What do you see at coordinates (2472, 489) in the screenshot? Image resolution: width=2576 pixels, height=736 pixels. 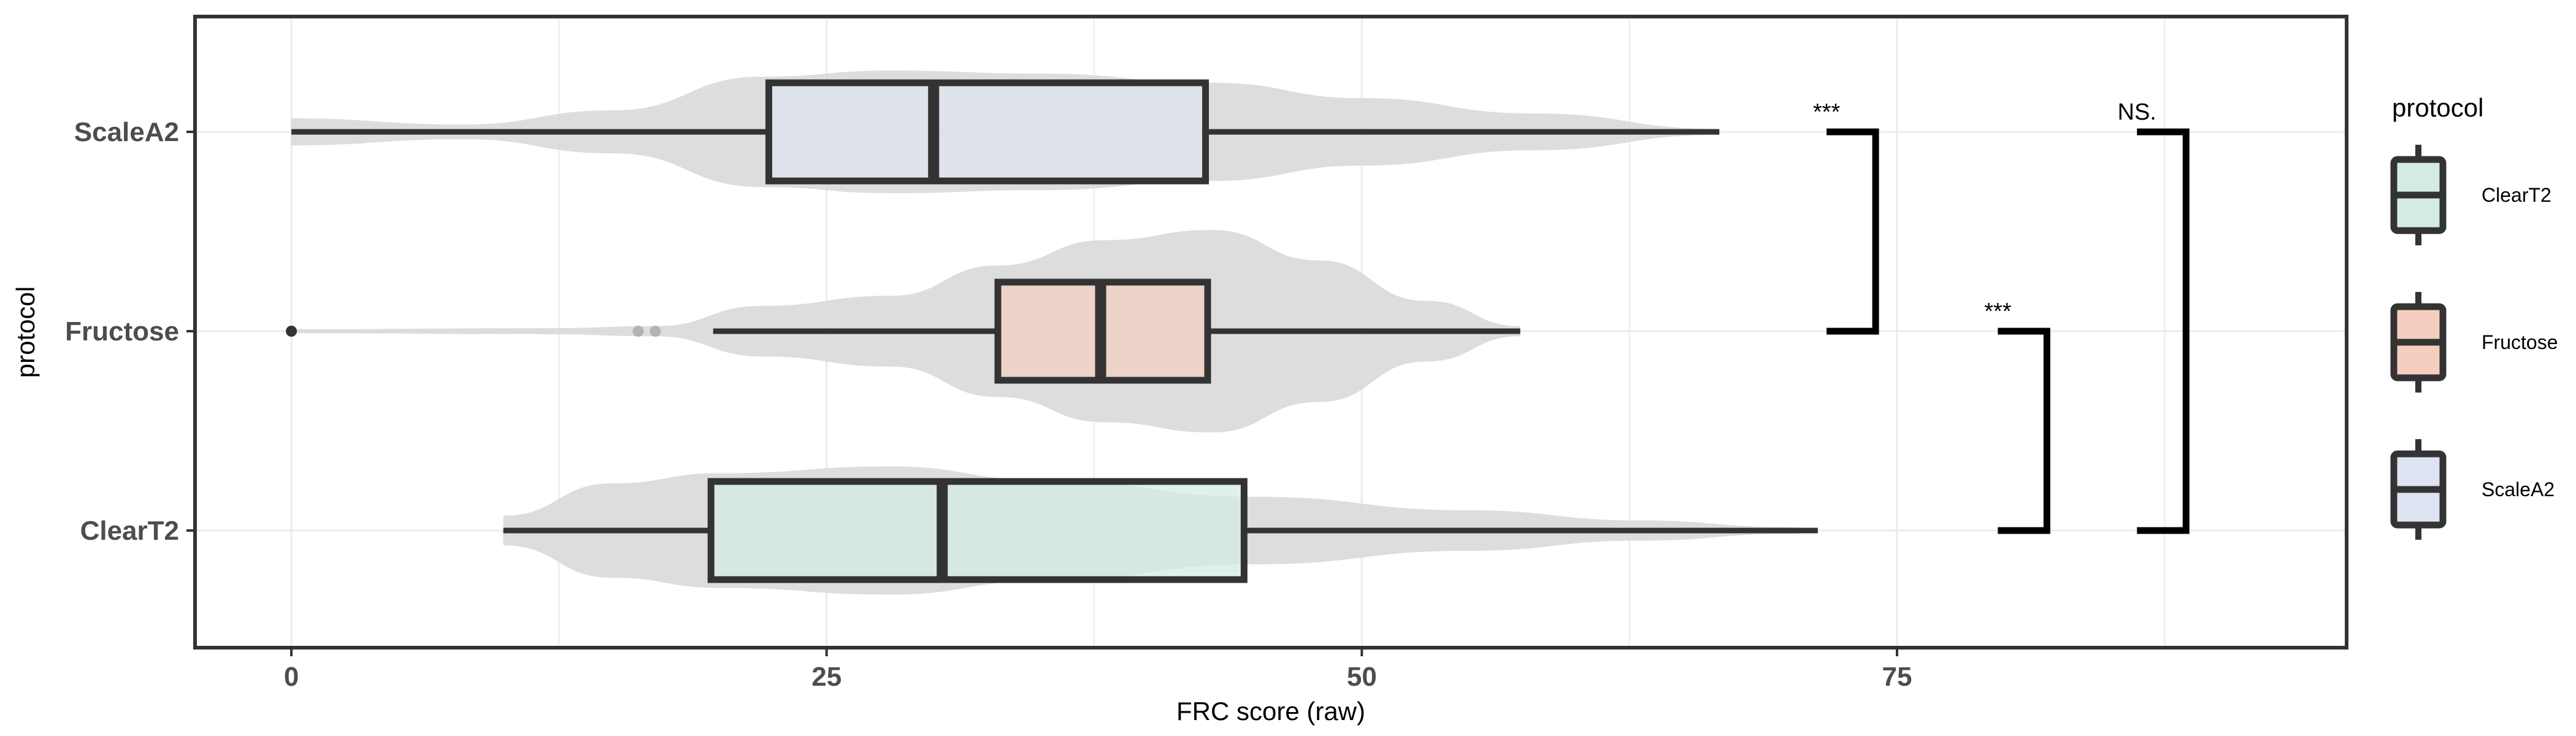 I see `legend-item-scalea2: ScaleA2` at bounding box center [2472, 489].